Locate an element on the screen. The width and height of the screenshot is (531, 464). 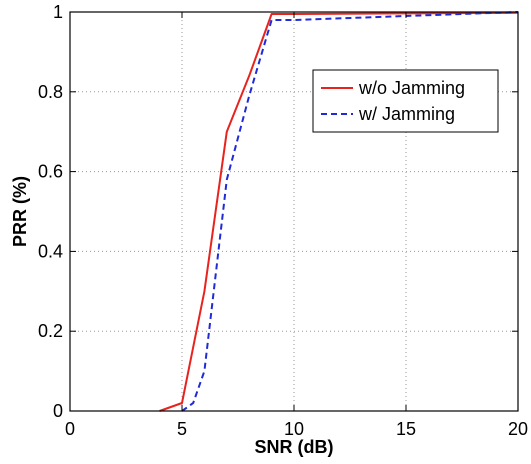
x-tick-label-2: 10 is located at coordinates (294, 429).